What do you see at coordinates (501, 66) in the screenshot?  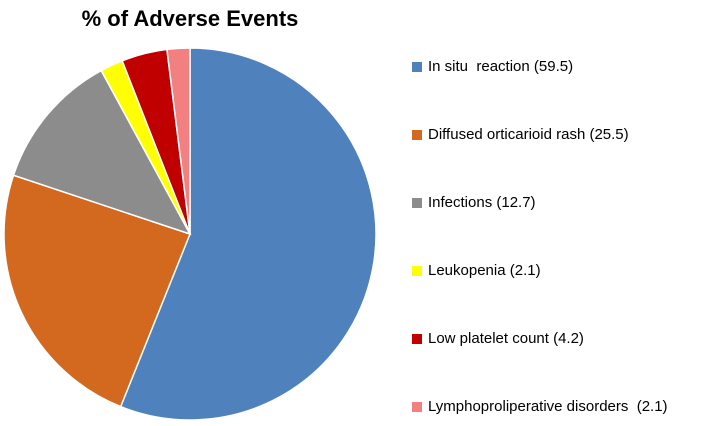 I see `legend-label-0: In situ reaction (59.5)` at bounding box center [501, 66].